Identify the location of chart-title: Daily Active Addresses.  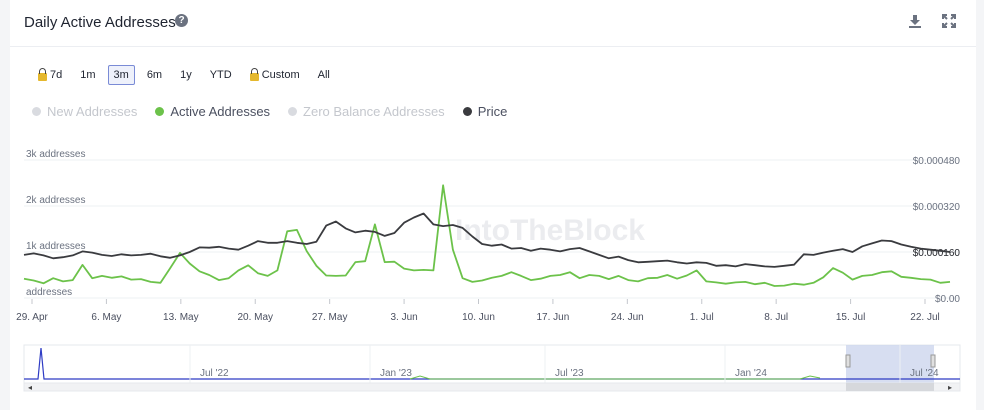
(100, 22).